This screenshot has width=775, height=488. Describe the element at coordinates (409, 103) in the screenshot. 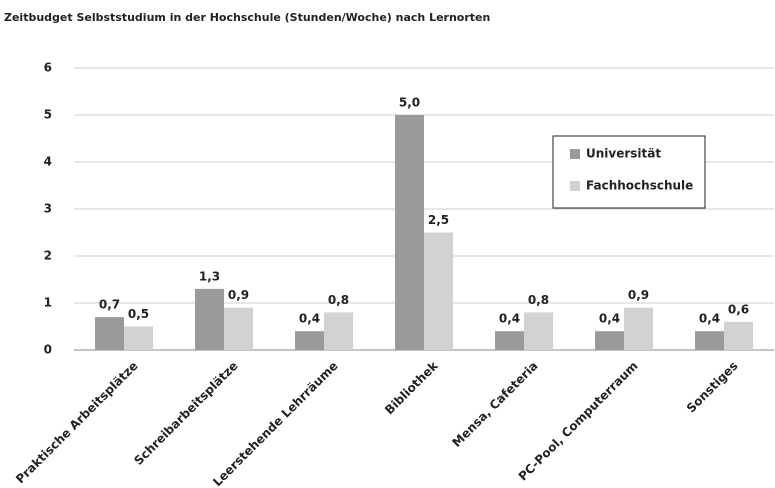

I see `value-label: 5,0` at that location.